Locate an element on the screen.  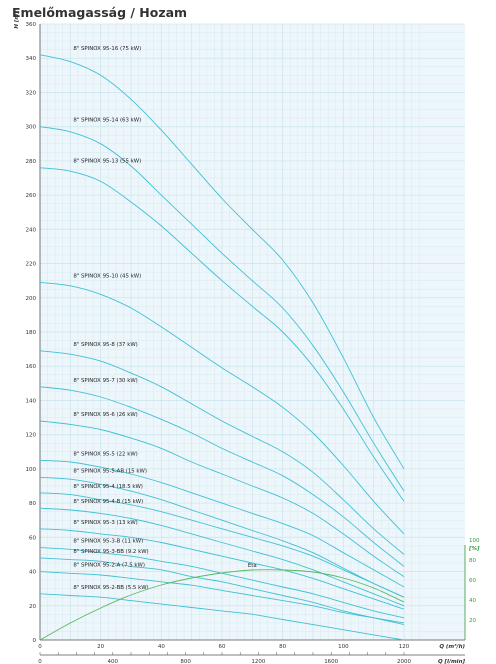
series-label: 8" SPINOX 95-3 (13 kW) is located at coordinates (105, 523).